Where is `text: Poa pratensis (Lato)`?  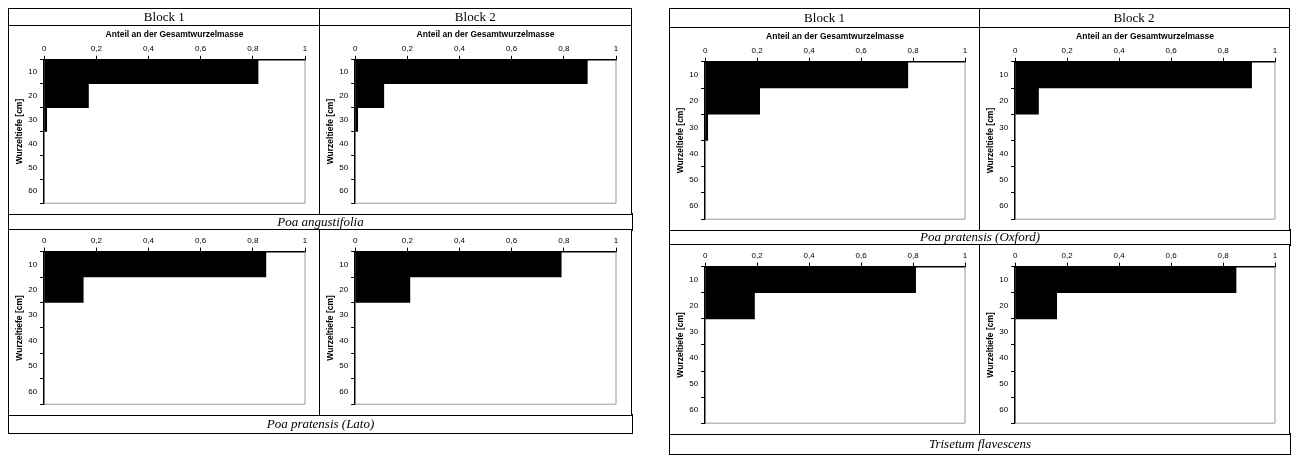
text: Poa pratensis (Lato) is located at coordinates (320, 423).